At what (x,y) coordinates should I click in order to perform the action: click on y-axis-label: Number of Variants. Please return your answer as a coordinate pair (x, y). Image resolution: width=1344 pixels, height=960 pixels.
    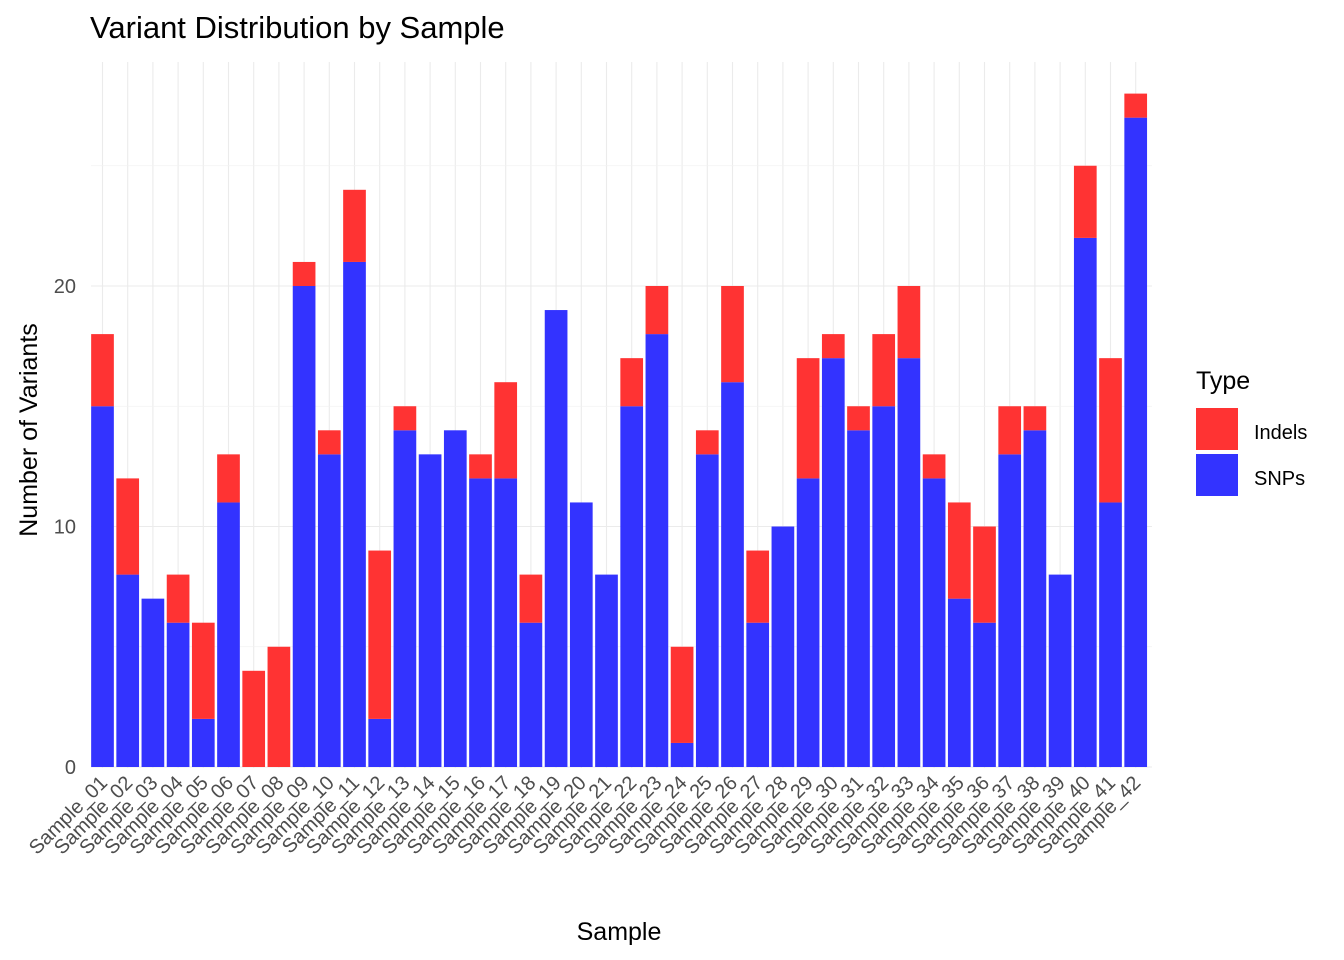
    Looking at the image, I should click on (29, 430).